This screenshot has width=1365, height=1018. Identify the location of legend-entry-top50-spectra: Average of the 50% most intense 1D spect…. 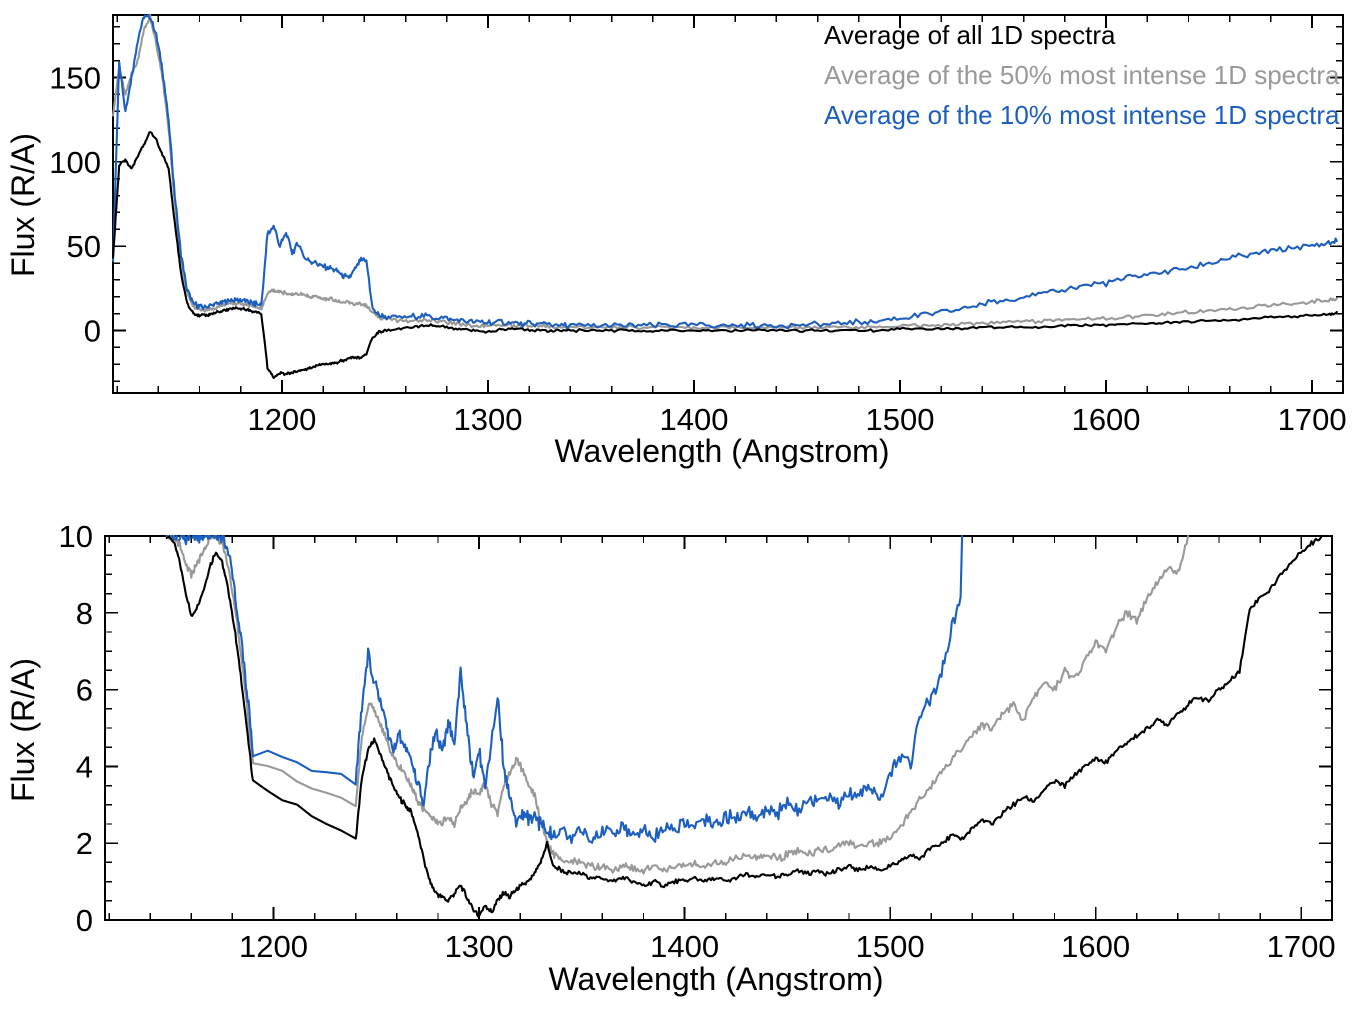
(1082, 75).